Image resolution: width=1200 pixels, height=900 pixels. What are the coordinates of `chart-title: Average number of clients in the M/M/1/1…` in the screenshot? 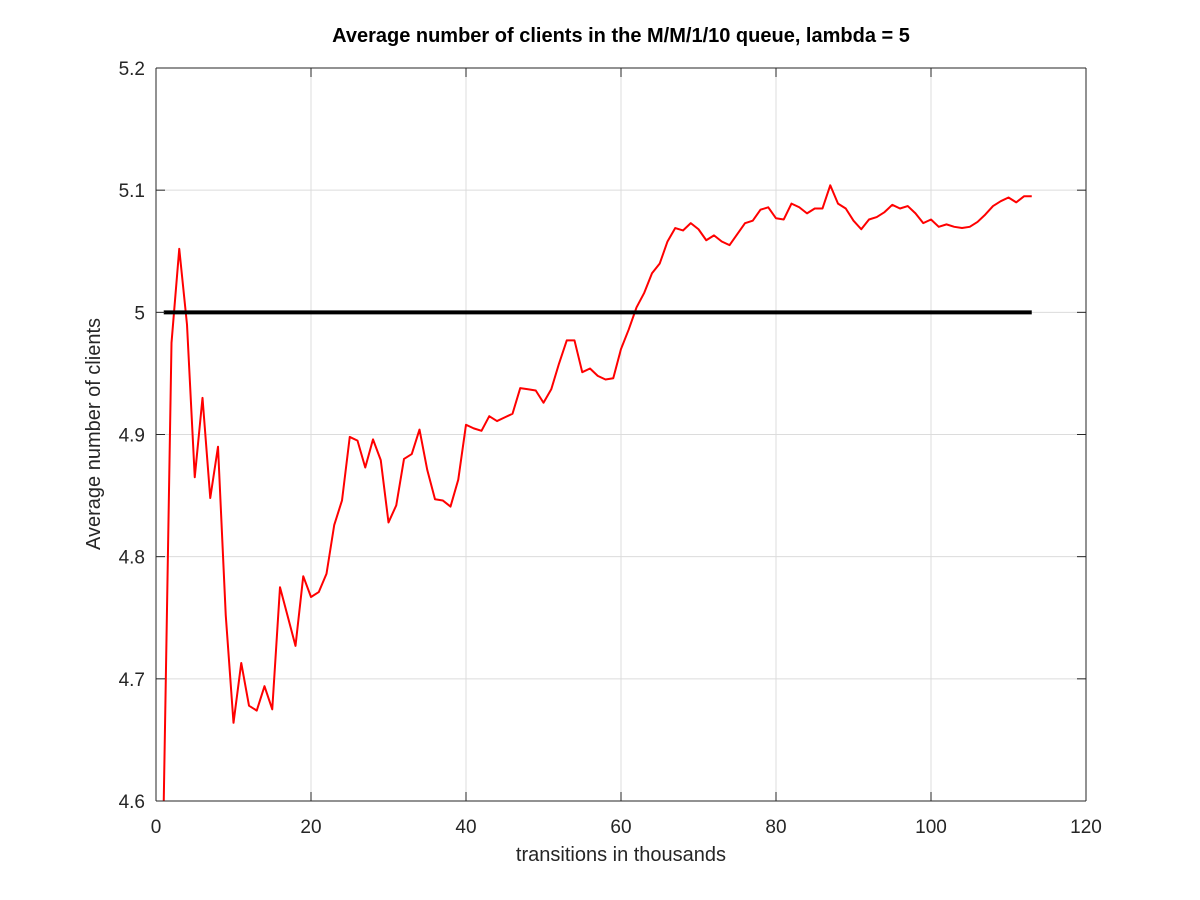 It's located at (621, 36).